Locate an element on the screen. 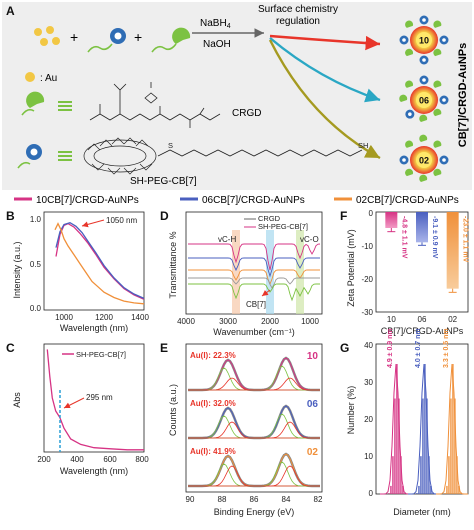 This screenshot has height=530, width=474. arrow-label-line1: Surface chemistry is located at coordinates (298, 9).